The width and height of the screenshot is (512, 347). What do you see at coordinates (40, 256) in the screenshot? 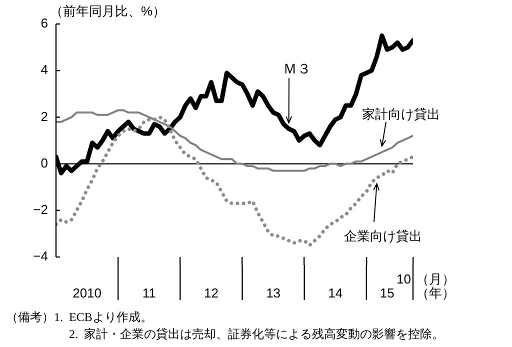
I see `y-tick-label: −4` at bounding box center [40, 256].